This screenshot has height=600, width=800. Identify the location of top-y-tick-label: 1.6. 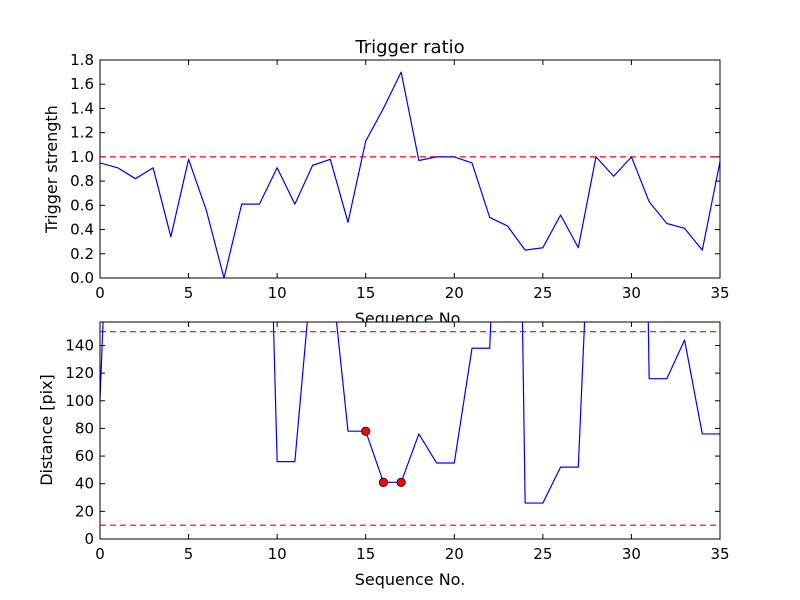
(82, 84).